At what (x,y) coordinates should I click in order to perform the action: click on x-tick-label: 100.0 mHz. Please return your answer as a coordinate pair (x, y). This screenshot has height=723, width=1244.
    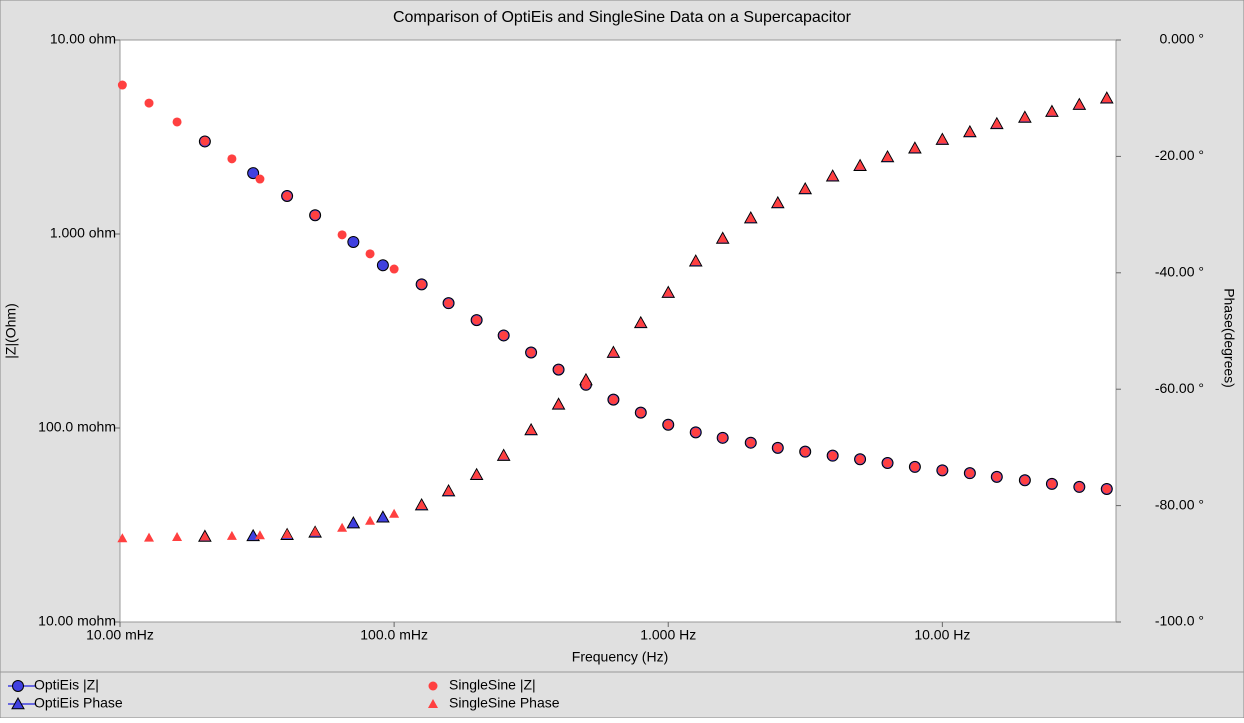
    Looking at the image, I should click on (394, 635).